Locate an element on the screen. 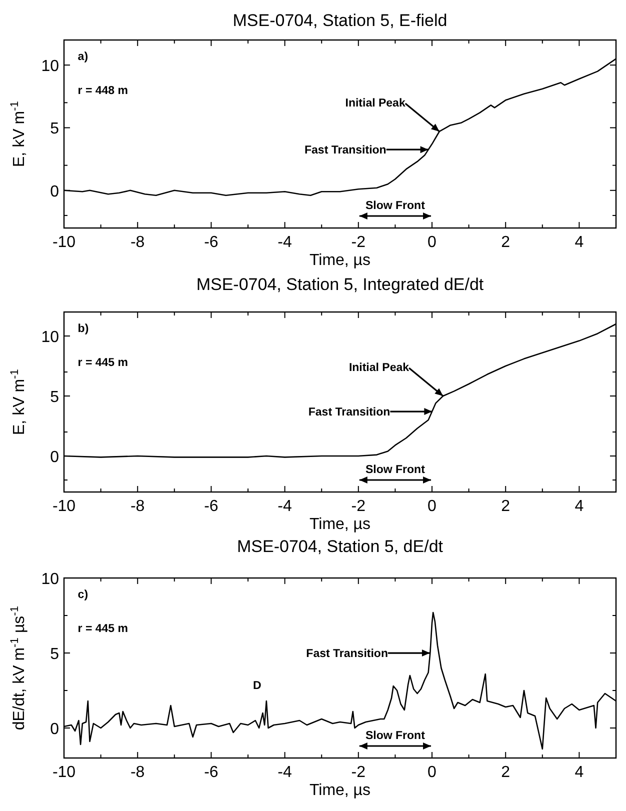  chart-title: MSE-0704, Station 5, E-field is located at coordinates (340, 20).